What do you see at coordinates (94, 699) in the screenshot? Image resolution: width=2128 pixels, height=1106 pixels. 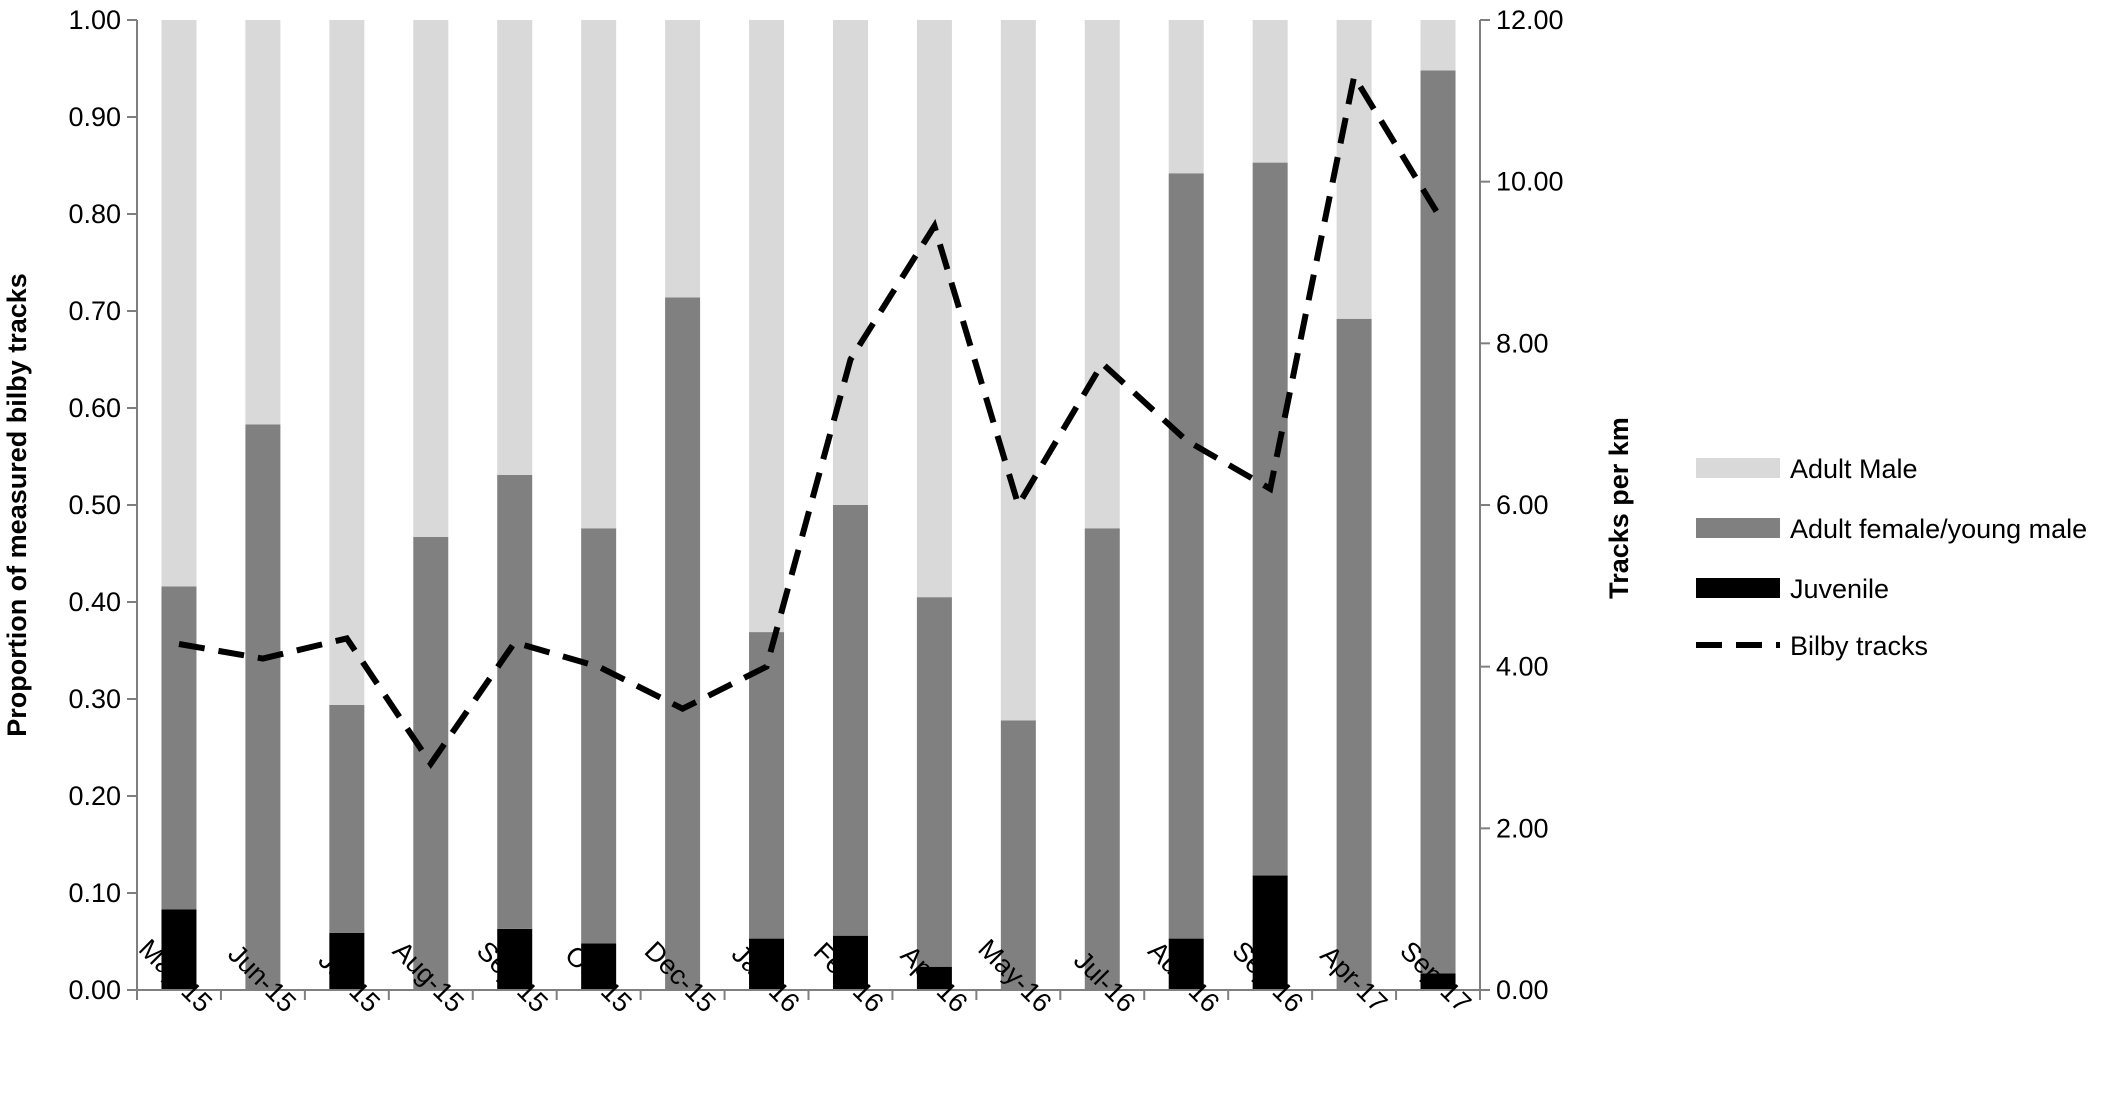 I see `y-tick-label: 0.30` at bounding box center [94, 699].